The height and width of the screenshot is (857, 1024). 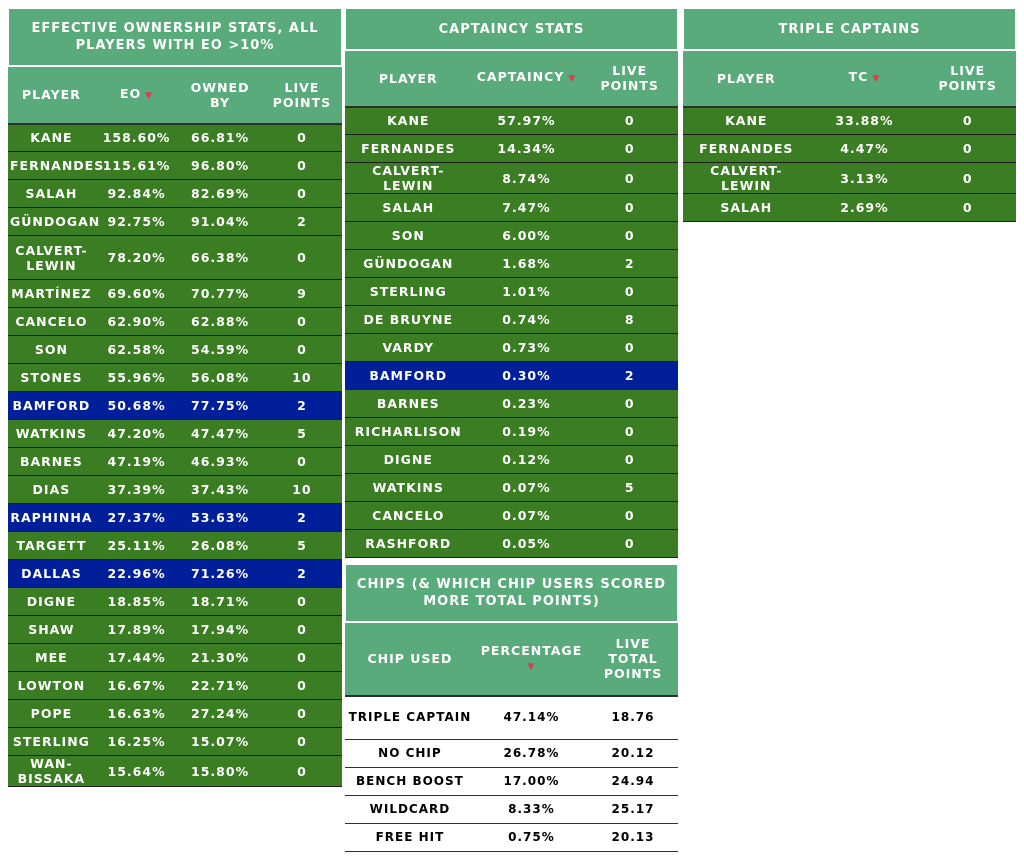 I want to click on table-row: STONES 55.96% 56.08% 10, so click(x=175, y=377).